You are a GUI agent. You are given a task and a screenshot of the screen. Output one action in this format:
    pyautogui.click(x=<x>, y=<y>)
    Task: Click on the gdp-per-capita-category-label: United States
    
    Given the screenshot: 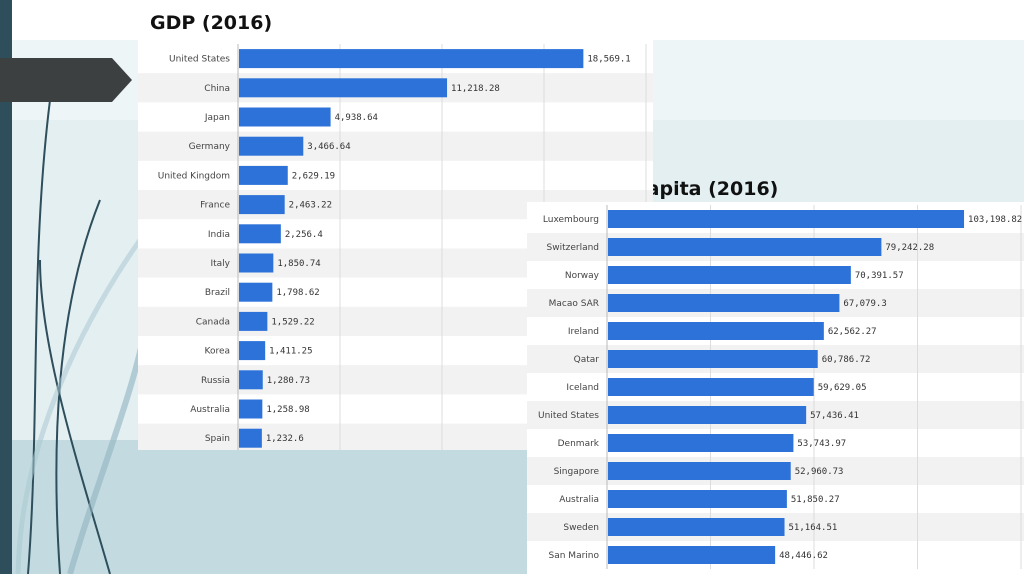 What is the action you would take?
    pyautogui.click(x=568, y=416)
    